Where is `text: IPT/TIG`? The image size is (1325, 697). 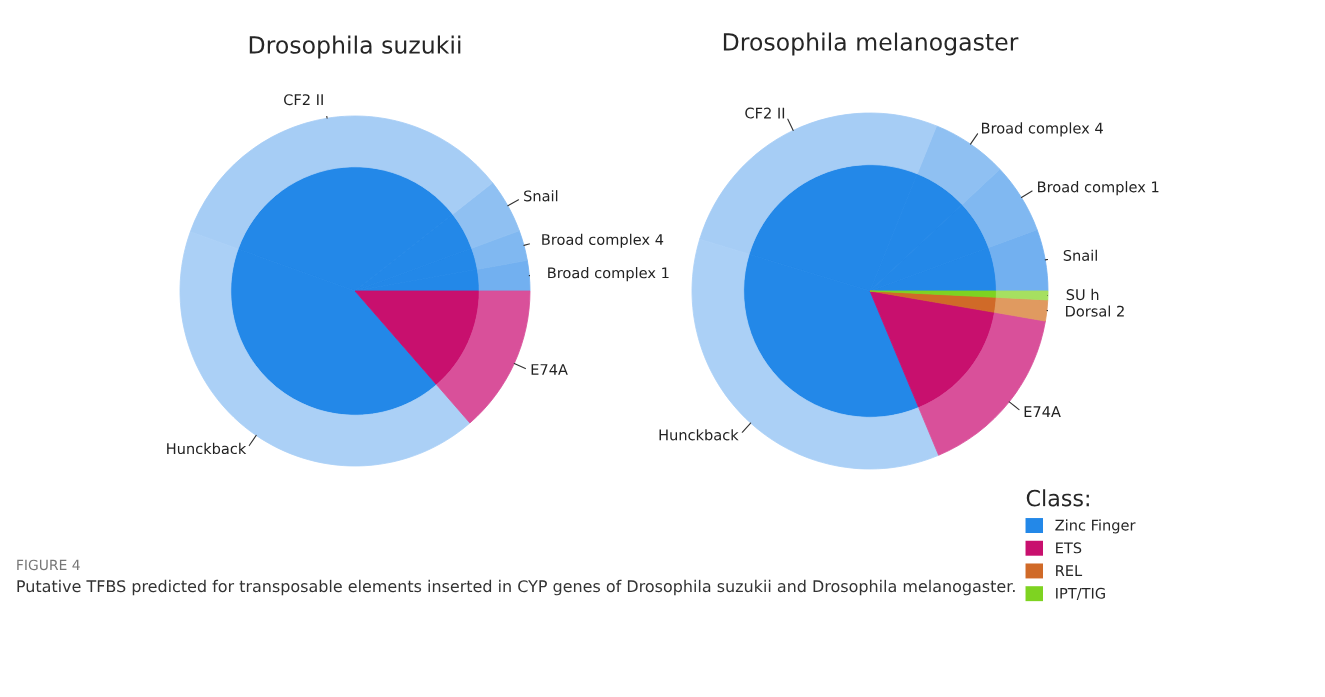 text: IPT/TIG is located at coordinates (1080, 593).